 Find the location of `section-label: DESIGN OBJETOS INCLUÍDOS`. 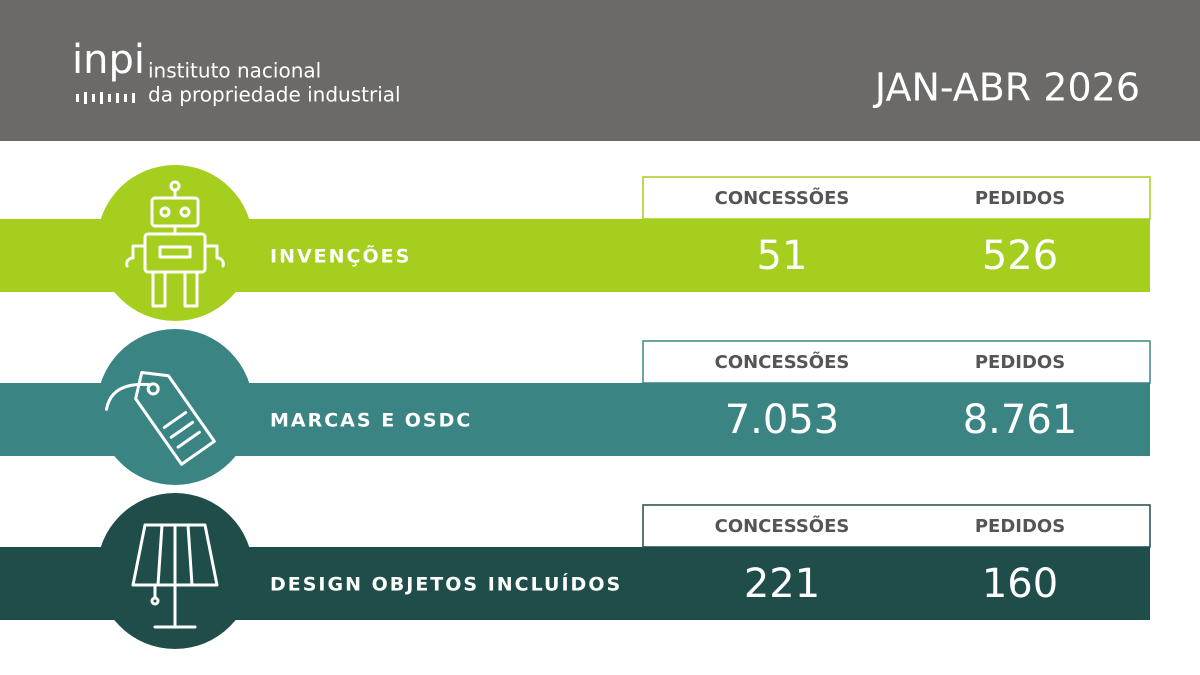

section-label: DESIGN OBJETOS INCLUÍDOS is located at coordinates (446, 584).